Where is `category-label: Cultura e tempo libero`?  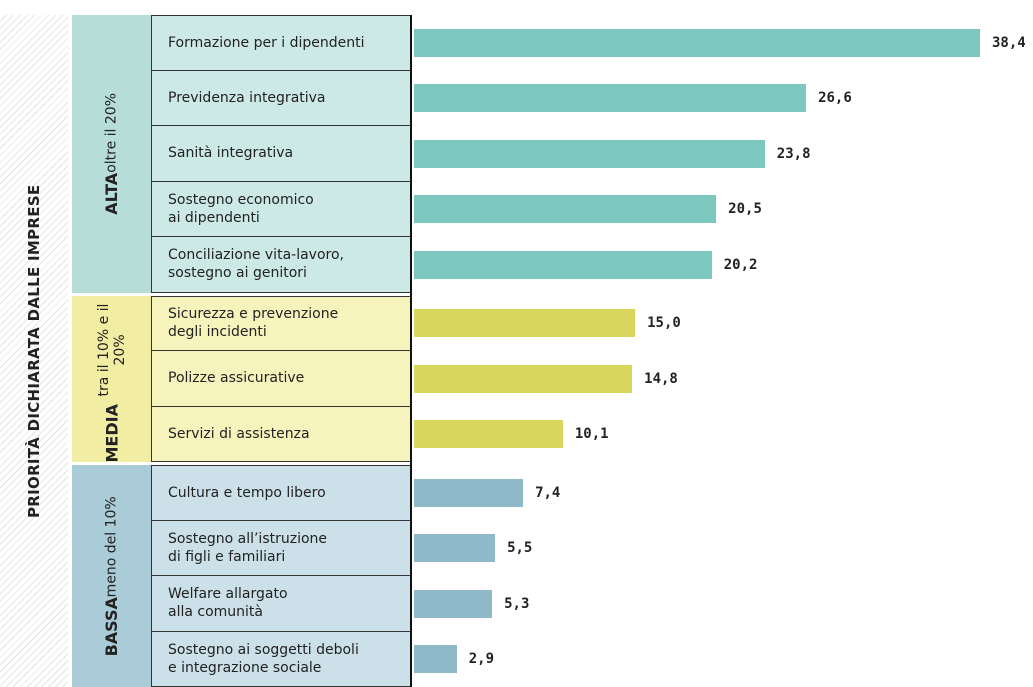
category-label: Cultura e tempo libero is located at coordinates (281, 493).